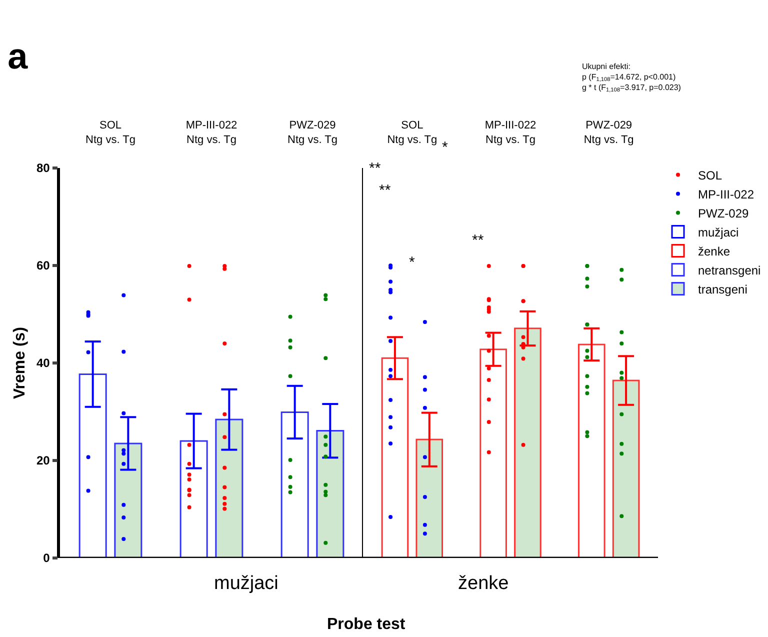 This screenshot has height=637, width=768. I want to click on text: mužjaci, so click(718, 232).